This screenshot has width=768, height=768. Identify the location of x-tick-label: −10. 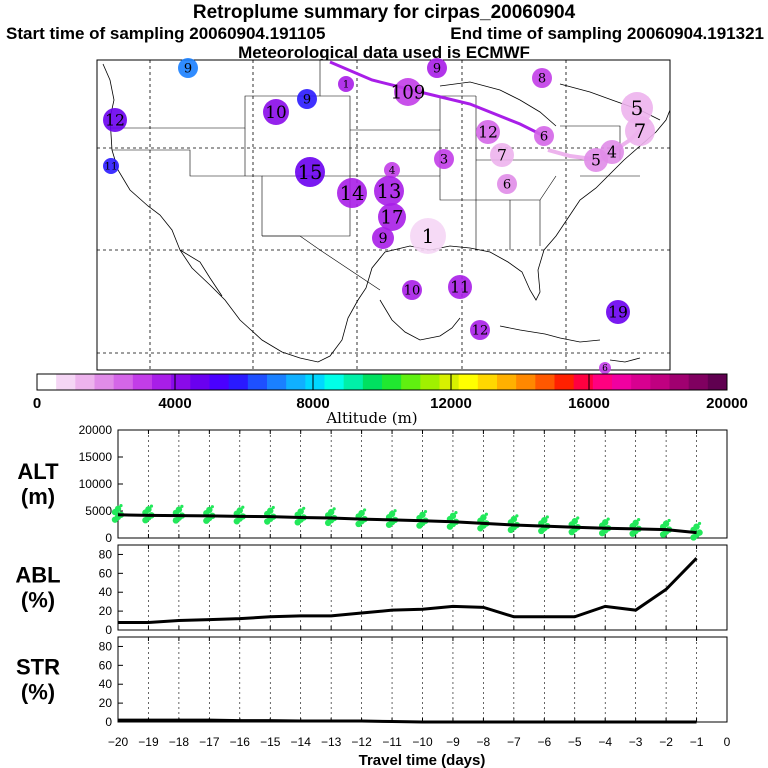
(422, 742).